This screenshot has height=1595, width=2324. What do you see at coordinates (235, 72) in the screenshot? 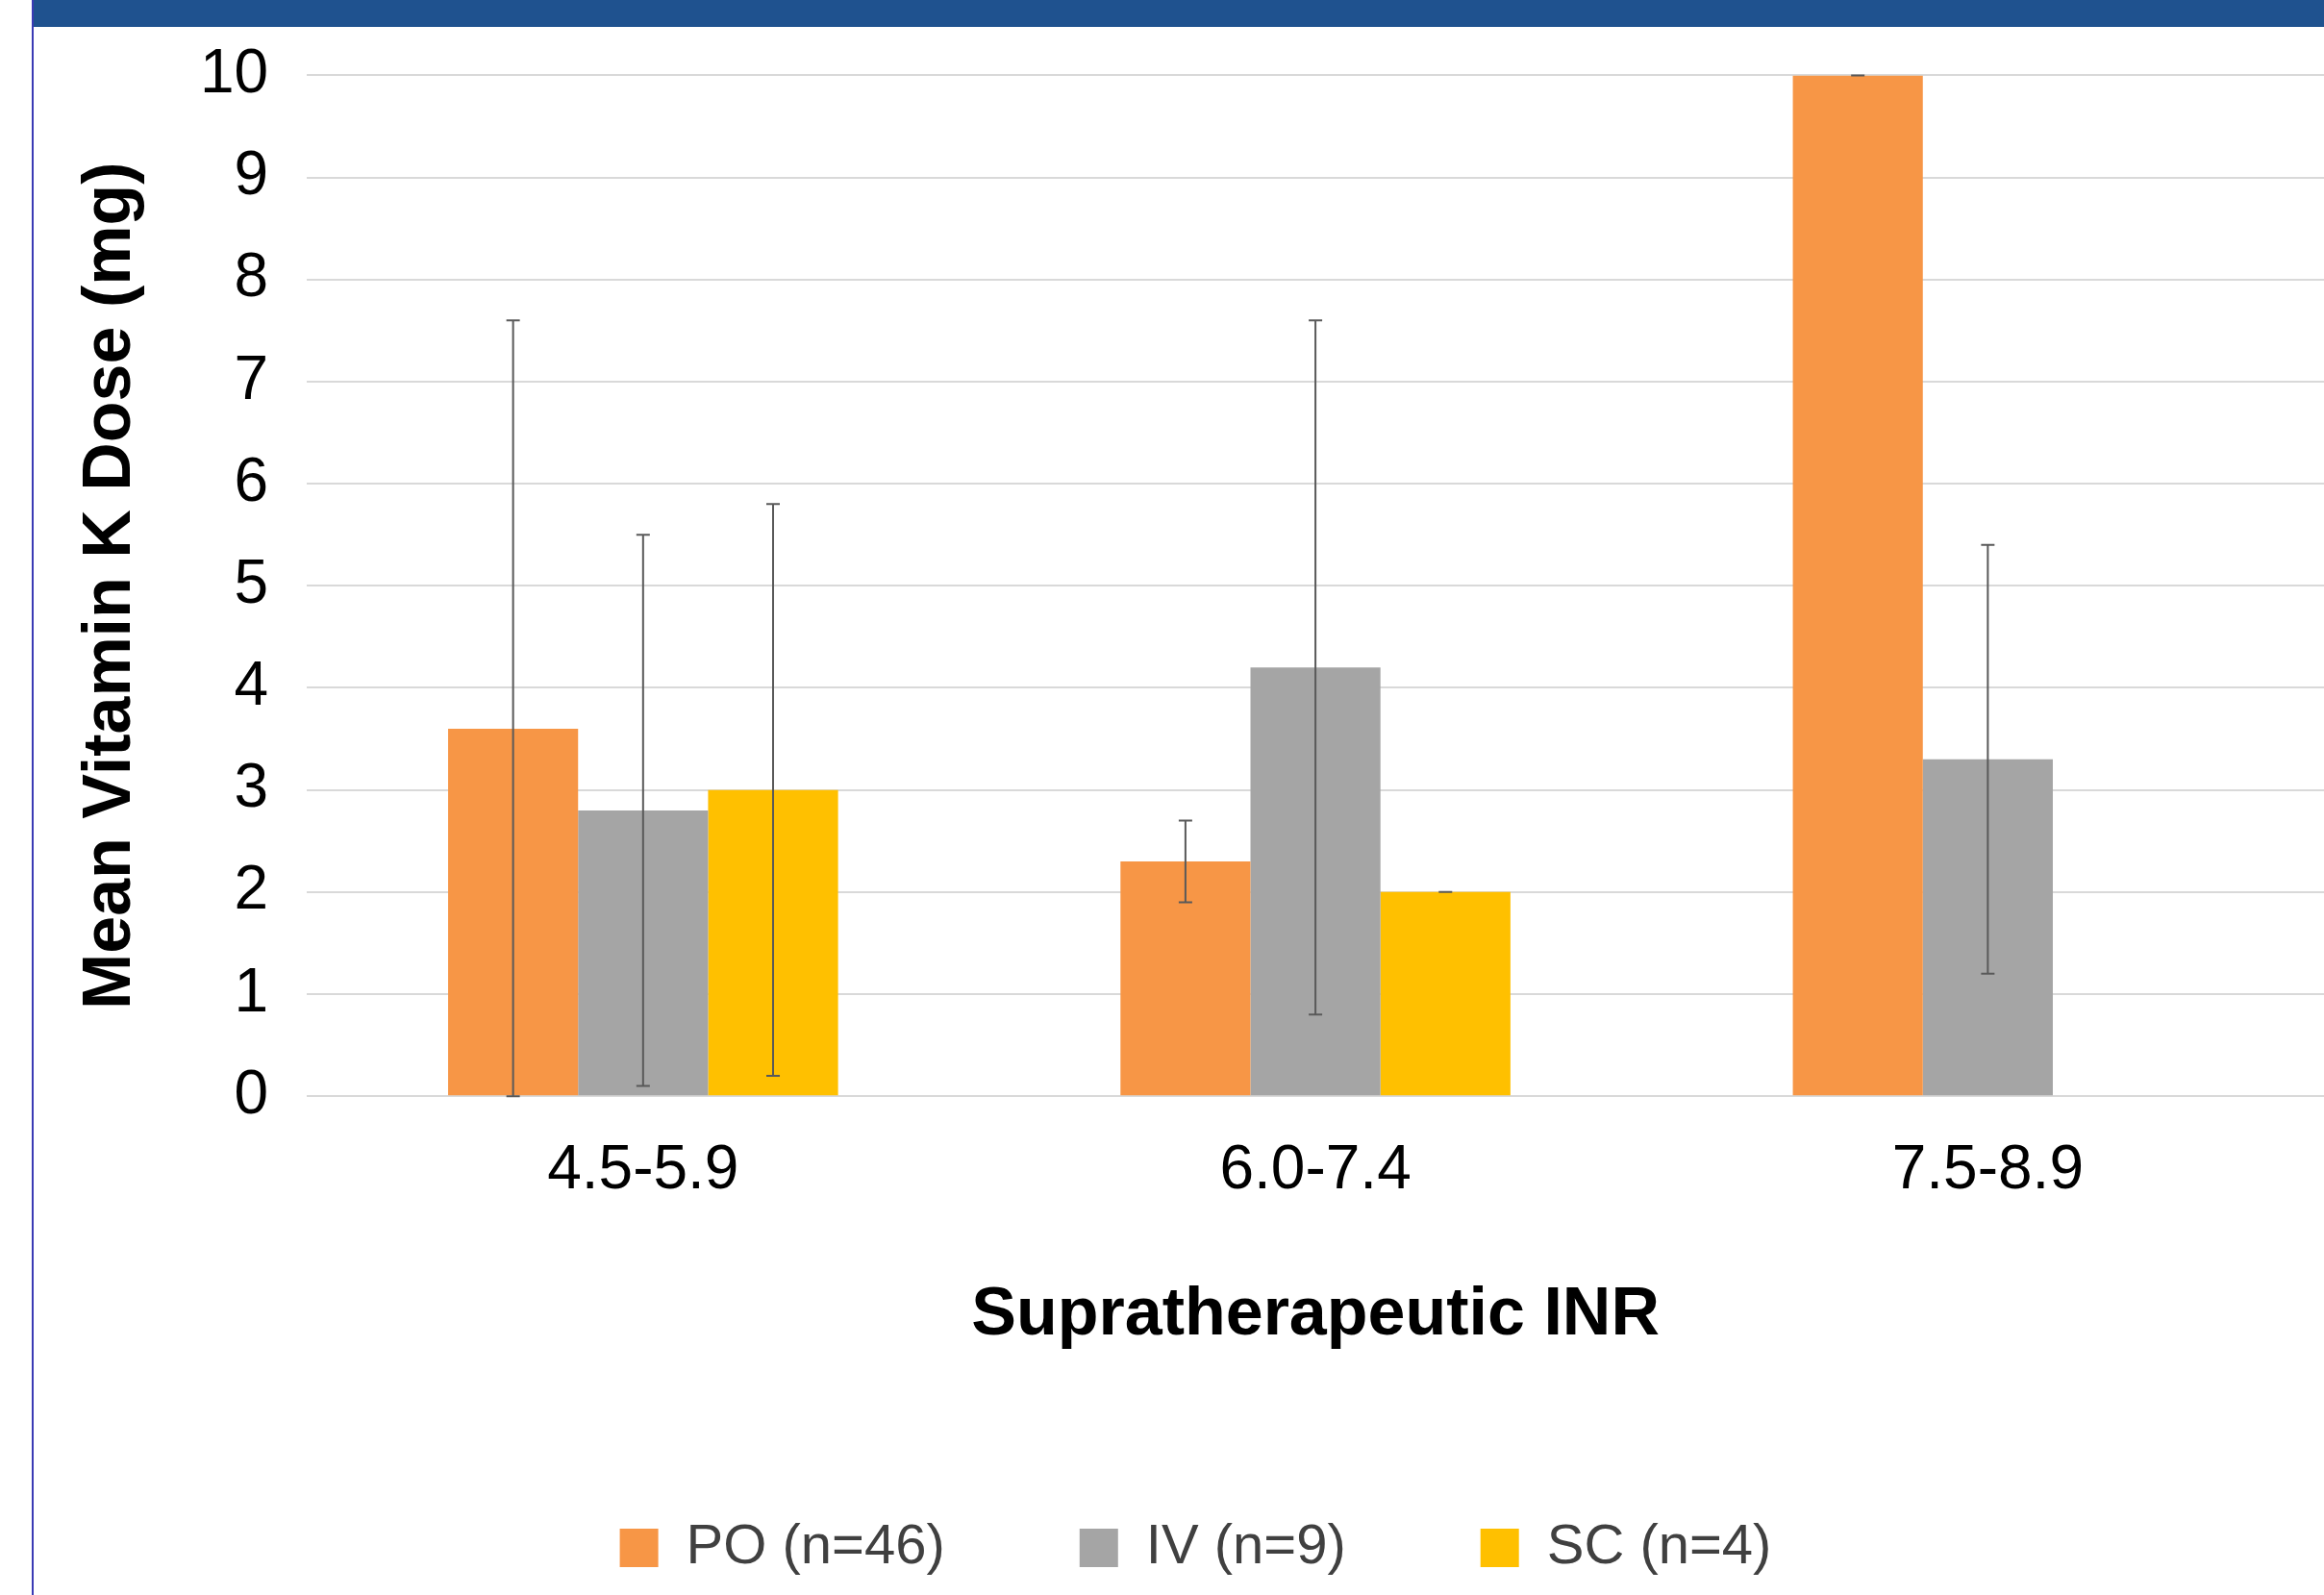
I see `y-tick-label: 10` at bounding box center [235, 72].